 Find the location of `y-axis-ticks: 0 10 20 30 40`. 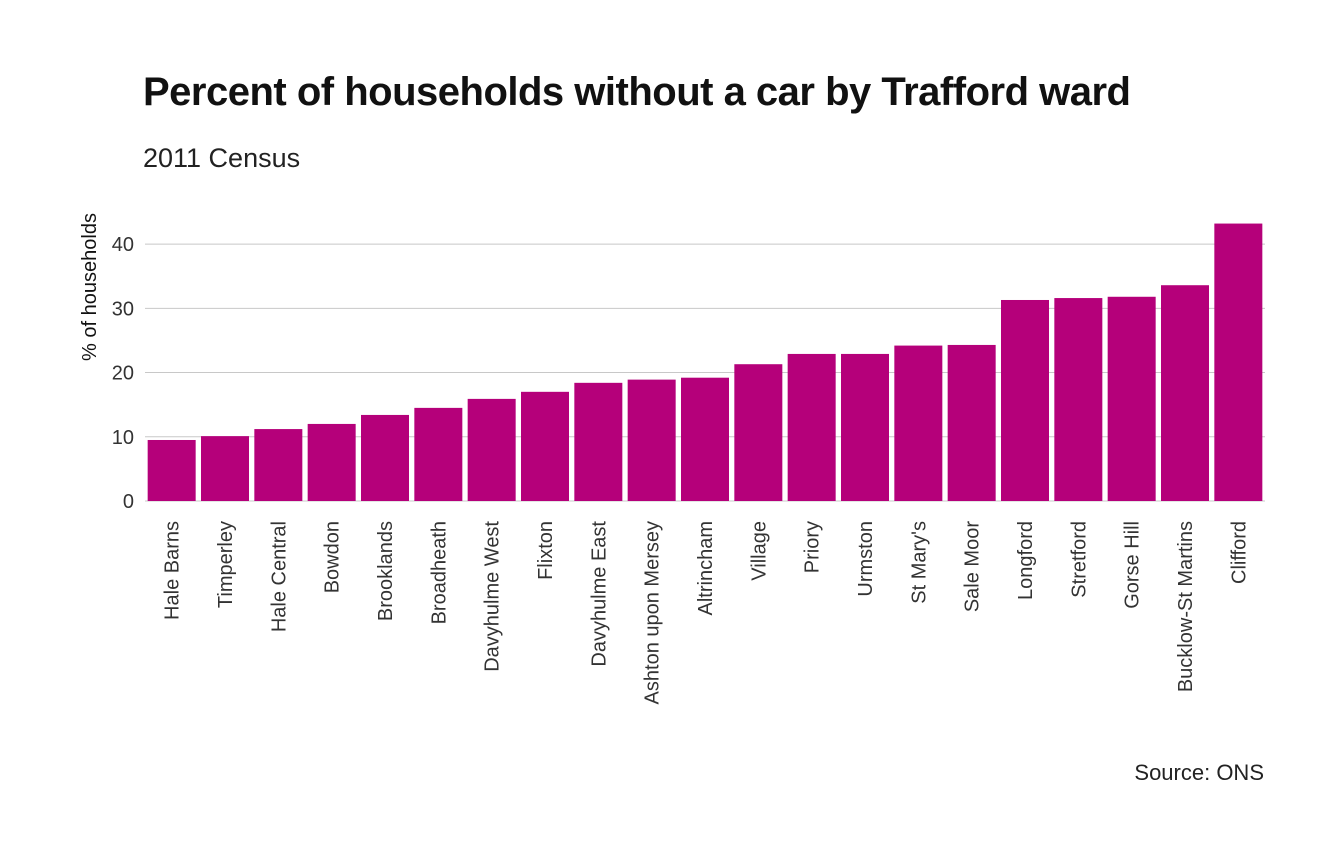

y-axis-ticks: 0 10 20 30 40 is located at coordinates (123, 373).